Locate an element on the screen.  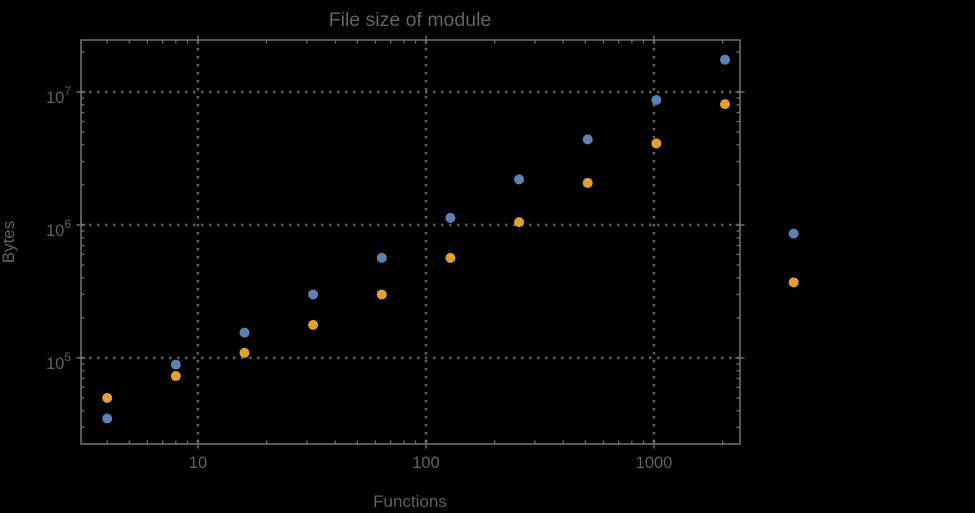
y-tick-label: 10⁷ is located at coordinates (58, 95).